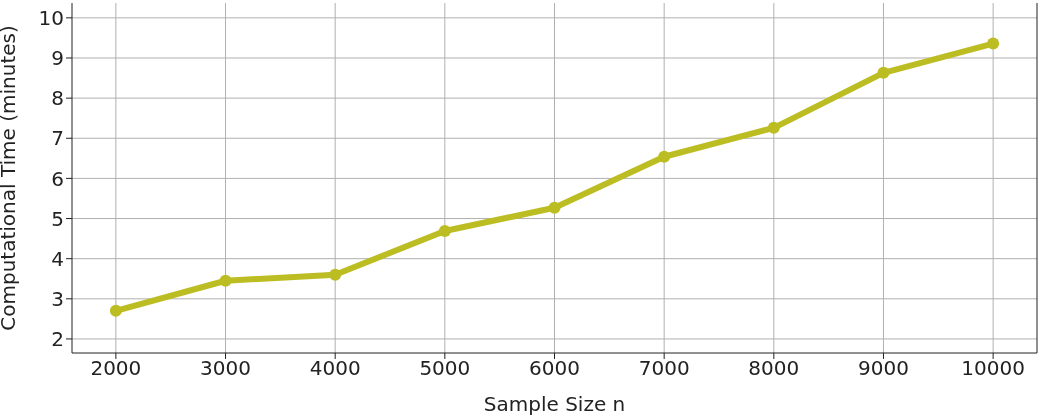 The width and height of the screenshot is (1039, 415). I want to click on x-tick-label: 8000, so click(774, 368).